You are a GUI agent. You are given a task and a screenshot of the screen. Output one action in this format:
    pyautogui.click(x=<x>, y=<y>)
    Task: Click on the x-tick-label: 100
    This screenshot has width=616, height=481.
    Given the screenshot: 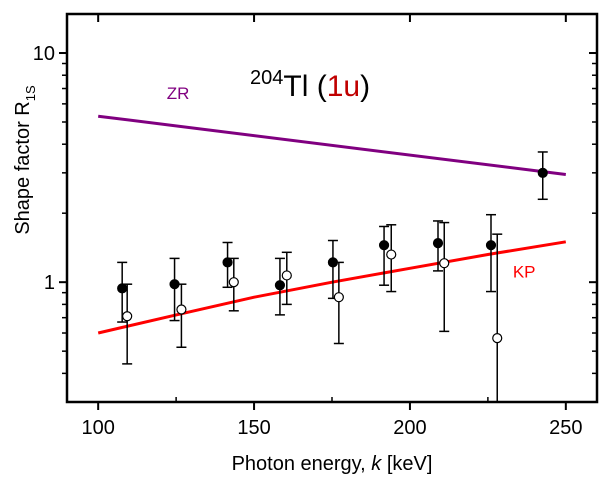 What is the action you would take?
    pyautogui.click(x=97, y=428)
    